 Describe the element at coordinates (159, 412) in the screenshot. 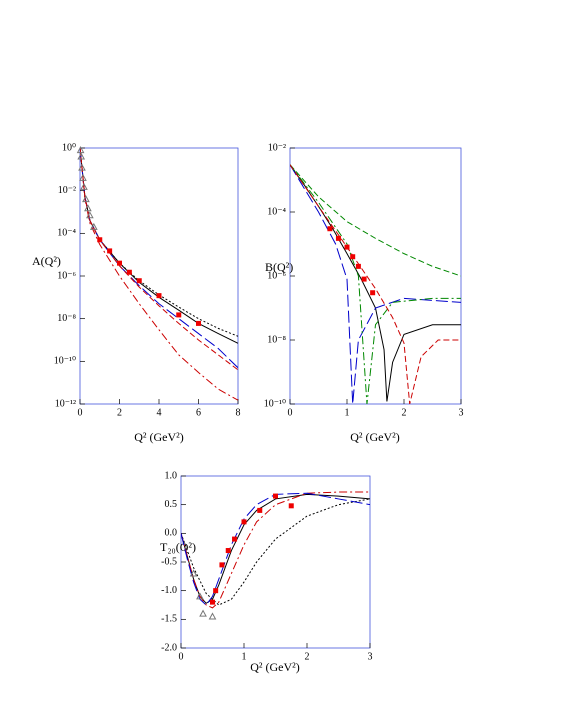

I see `x-tick-label: 4` at that location.